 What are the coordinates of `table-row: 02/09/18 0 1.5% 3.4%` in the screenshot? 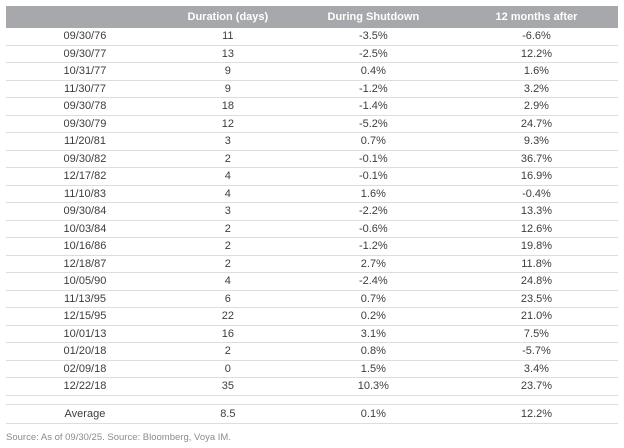 It's located at (312, 369).